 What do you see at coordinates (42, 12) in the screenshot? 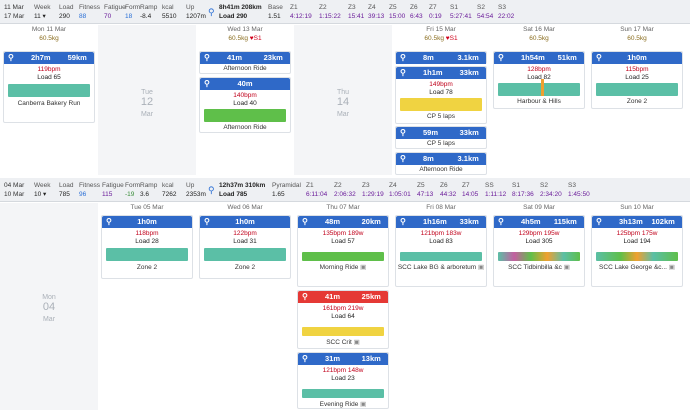
I see `week-number: Week 11 ▾` at bounding box center [42, 12].